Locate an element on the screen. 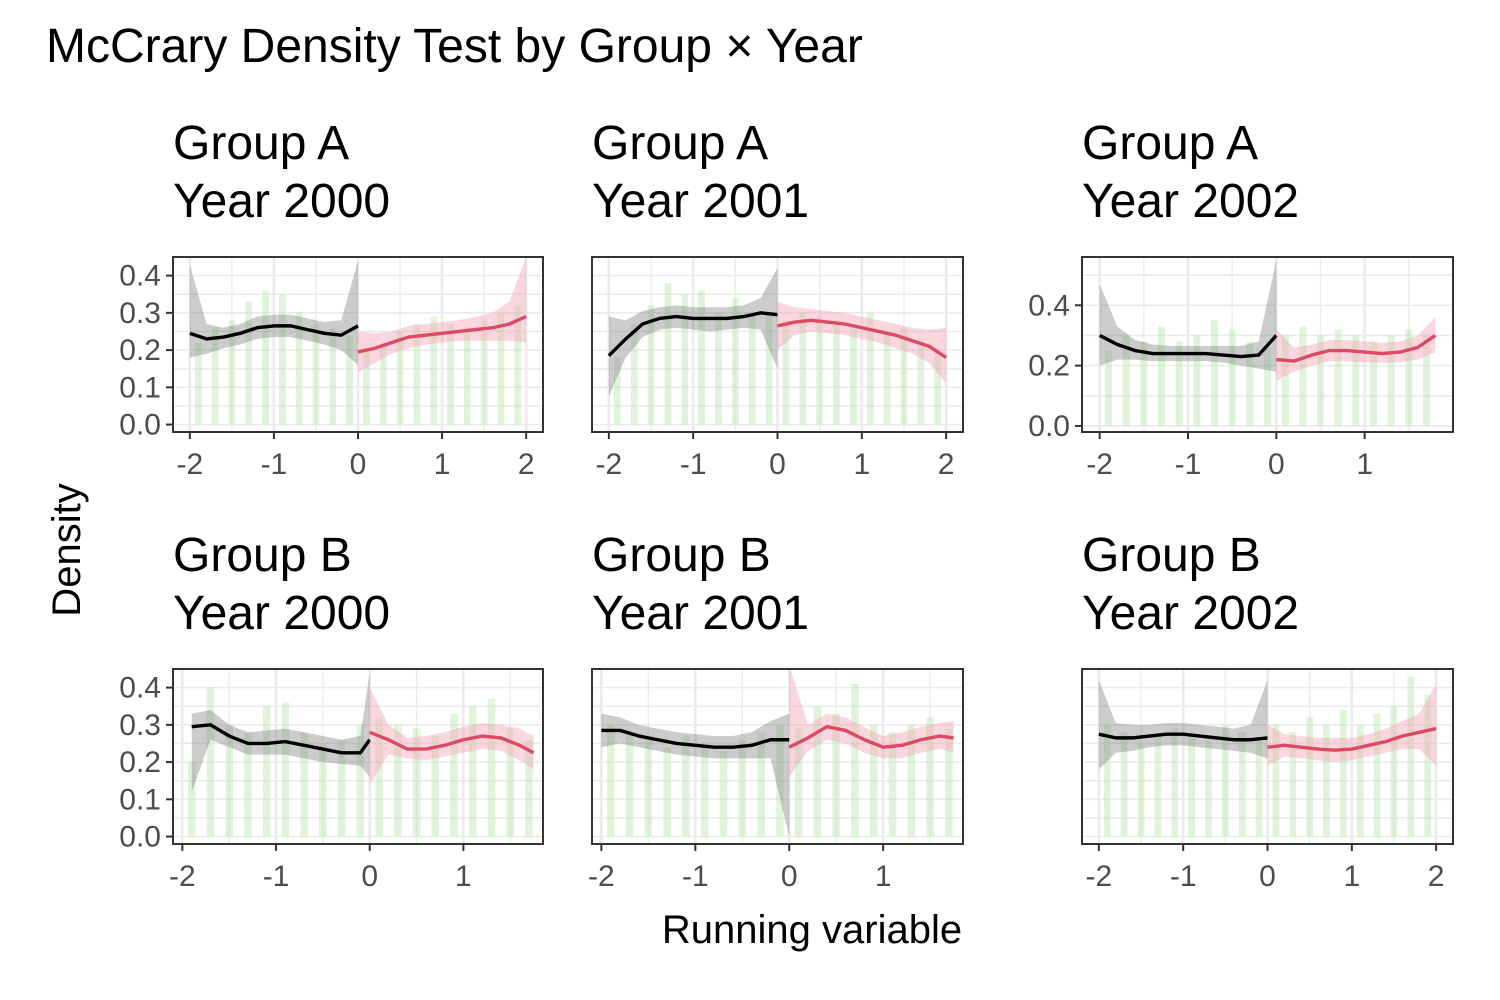  x-tick-label: 1 is located at coordinates (1351, 876).